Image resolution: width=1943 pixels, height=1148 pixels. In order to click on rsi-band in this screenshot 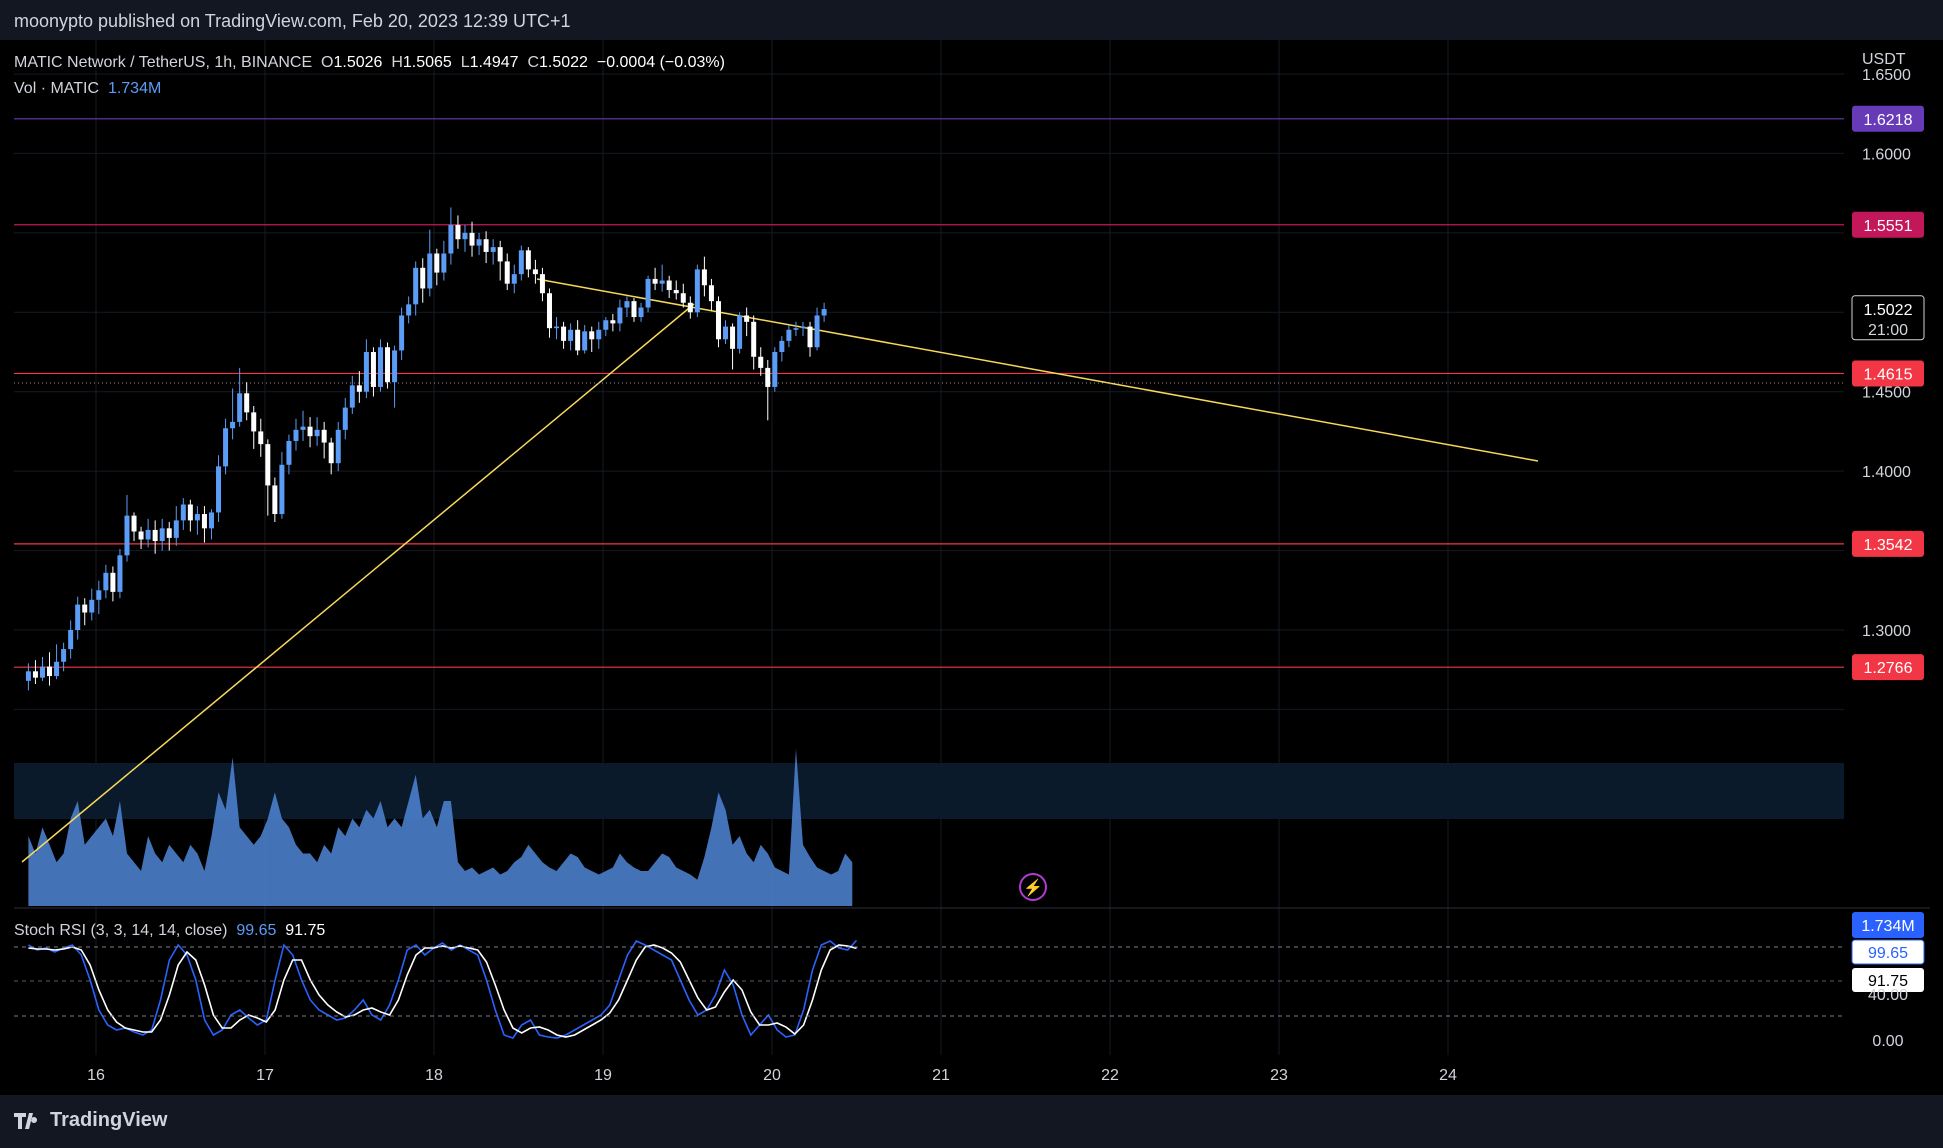, I will do `click(929, 791)`.